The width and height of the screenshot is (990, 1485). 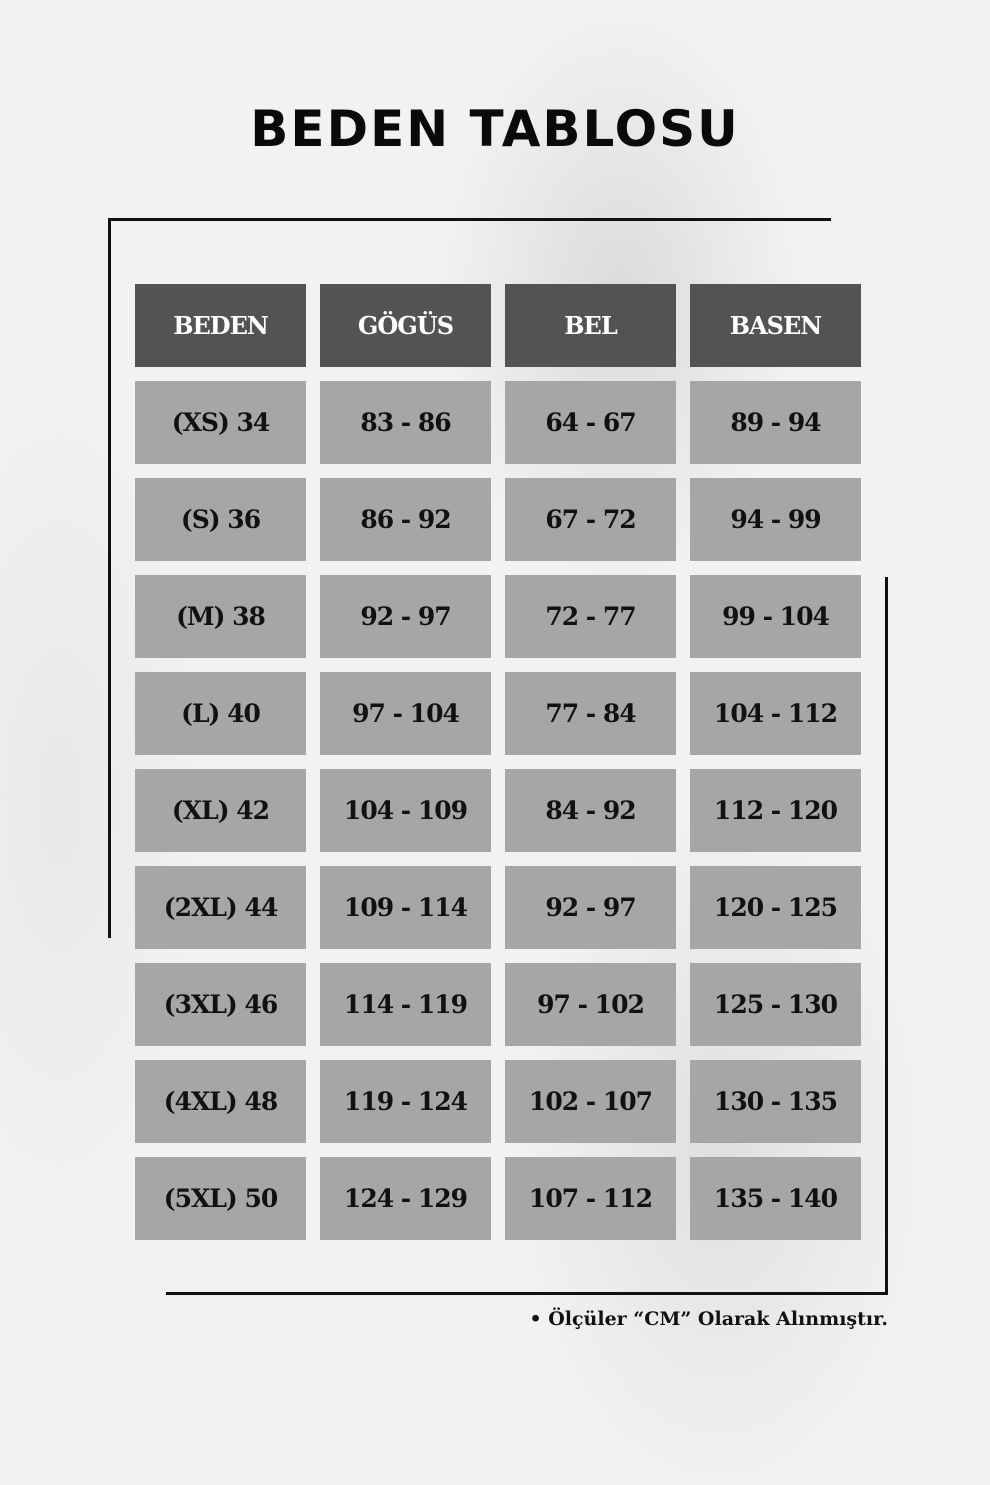 What do you see at coordinates (775, 810) in the screenshot?
I see `cell-hip: 112 - 120` at bounding box center [775, 810].